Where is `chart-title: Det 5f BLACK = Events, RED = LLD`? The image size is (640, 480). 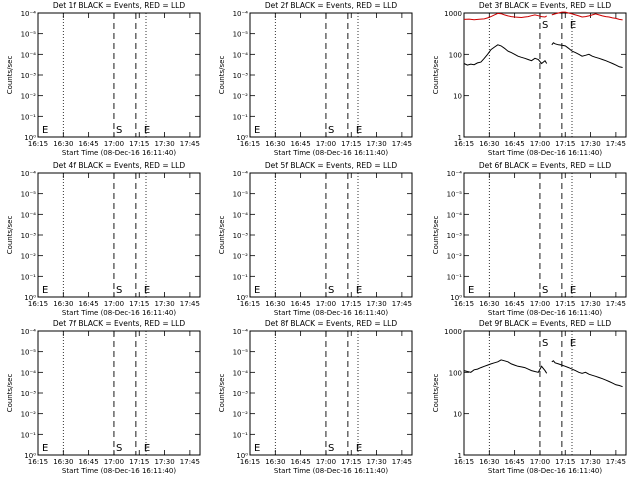 chart-title: Det 5f BLACK = Events, RED = LLD is located at coordinates (331, 165).